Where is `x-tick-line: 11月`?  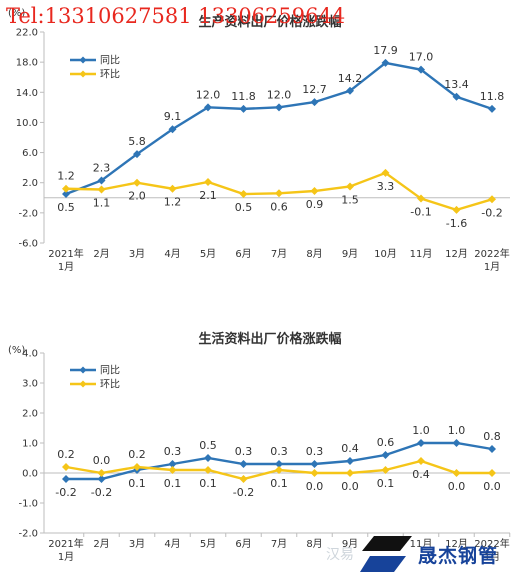
x-tick-line: 11月 is located at coordinates (421, 254).